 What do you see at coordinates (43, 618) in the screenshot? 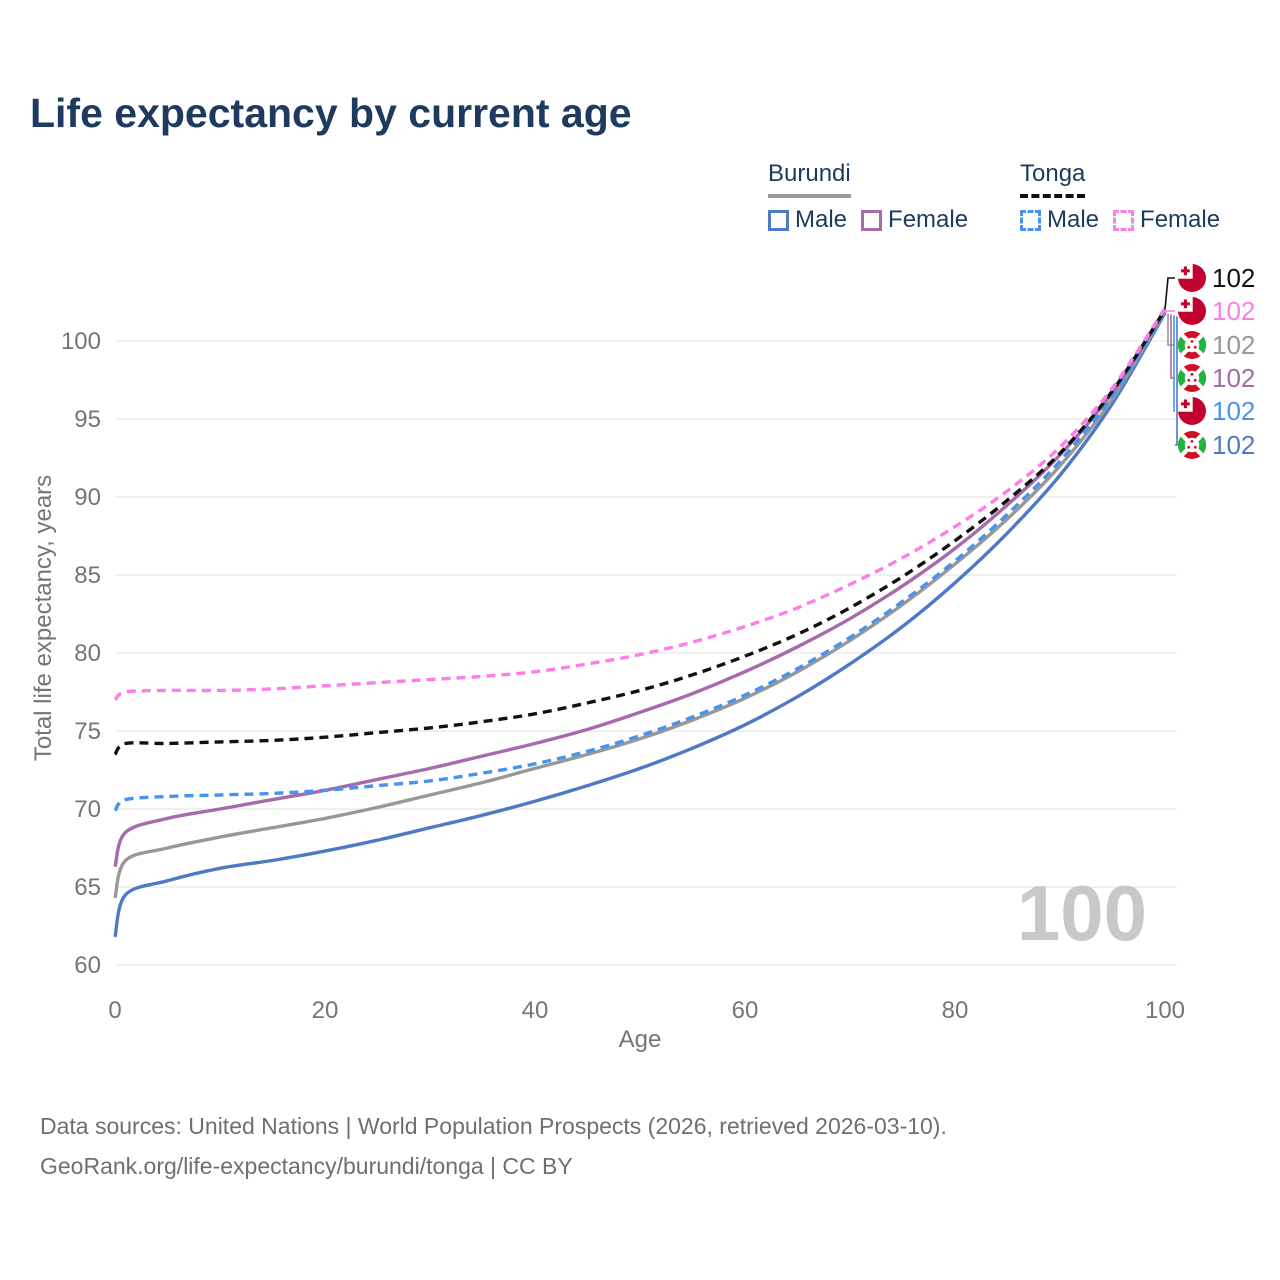
I see `y-axis-title: Total life expectancy, years` at bounding box center [43, 618].